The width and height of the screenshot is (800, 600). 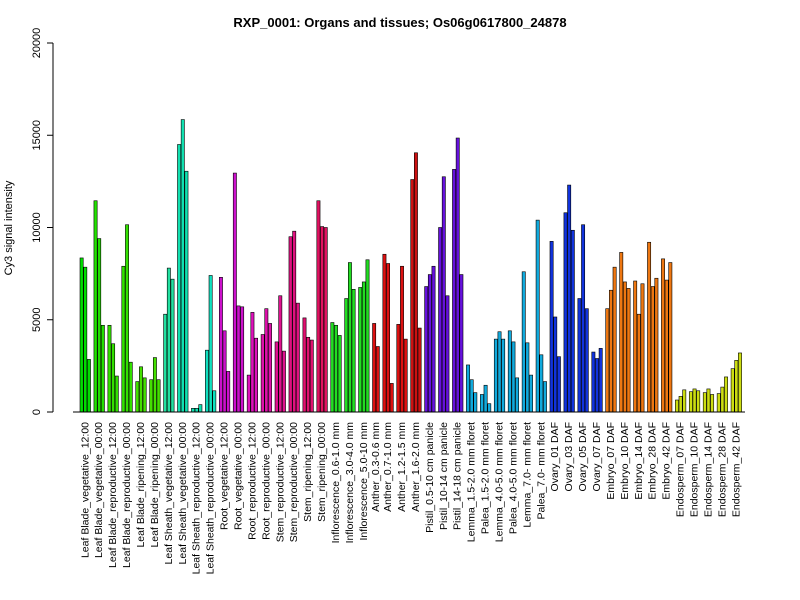 I want to click on x-tick-label: Inflorescence_3.0-4.0 mm, so click(x=350, y=483).